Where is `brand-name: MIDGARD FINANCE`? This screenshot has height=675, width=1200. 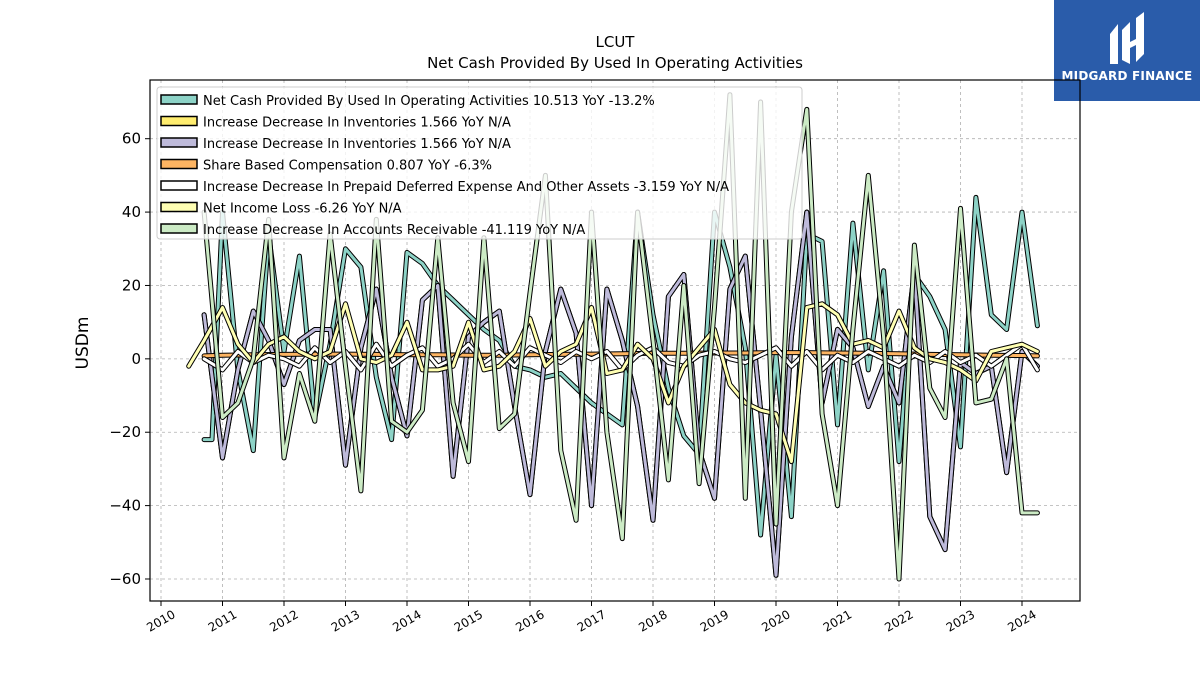 brand-name: MIDGARD FINANCE is located at coordinates (1127, 76).